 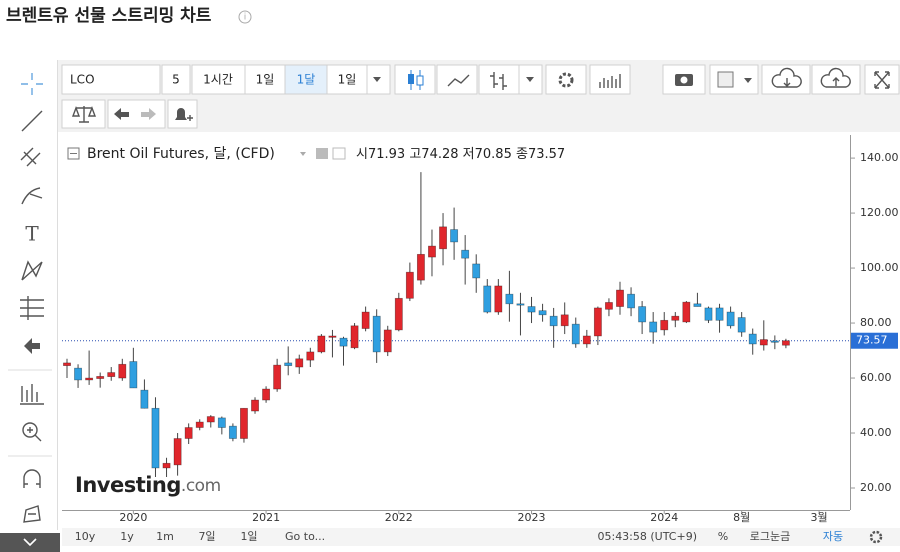 What do you see at coordinates (32, 121) in the screenshot?
I see `trendline-icon` at bounding box center [32, 121].